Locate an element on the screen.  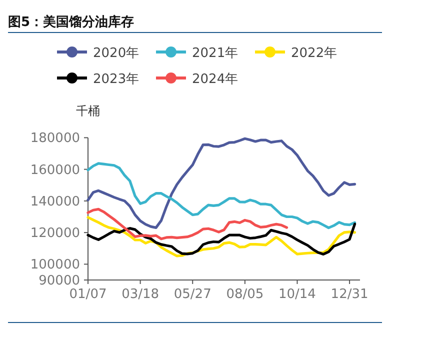
legend-label: 2022年 is located at coordinates (314, 53).